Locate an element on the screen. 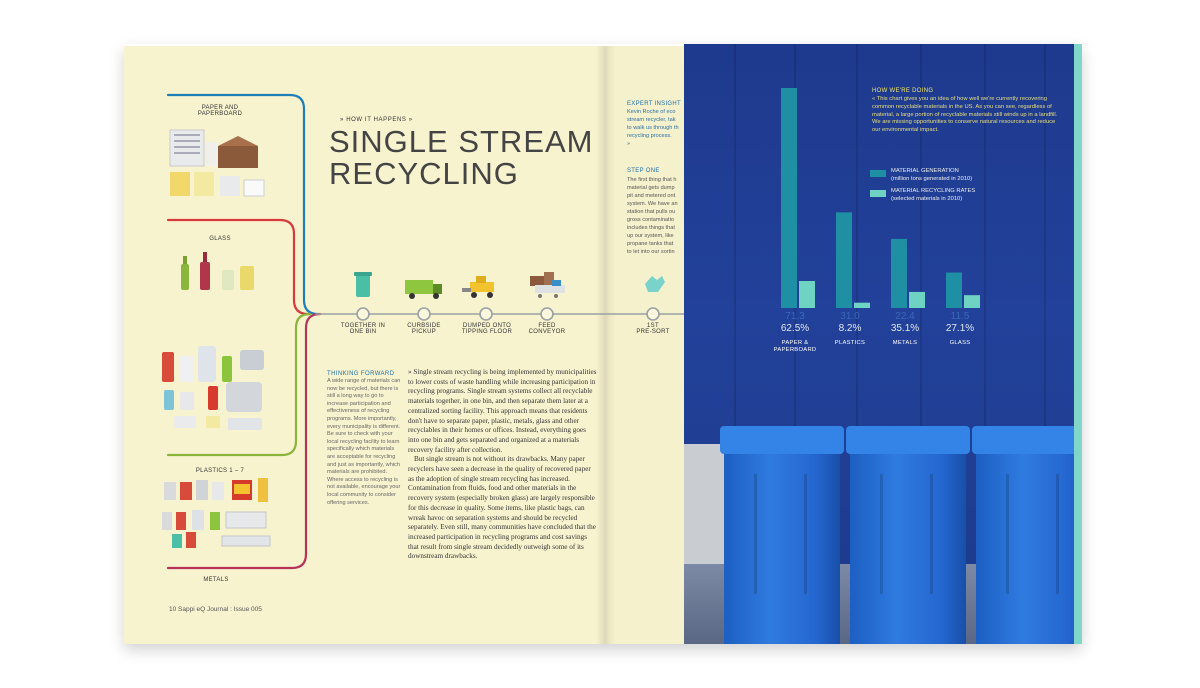 The image size is (1200, 688). category-tick-label: PLASTICS is located at coordinates (850, 343).